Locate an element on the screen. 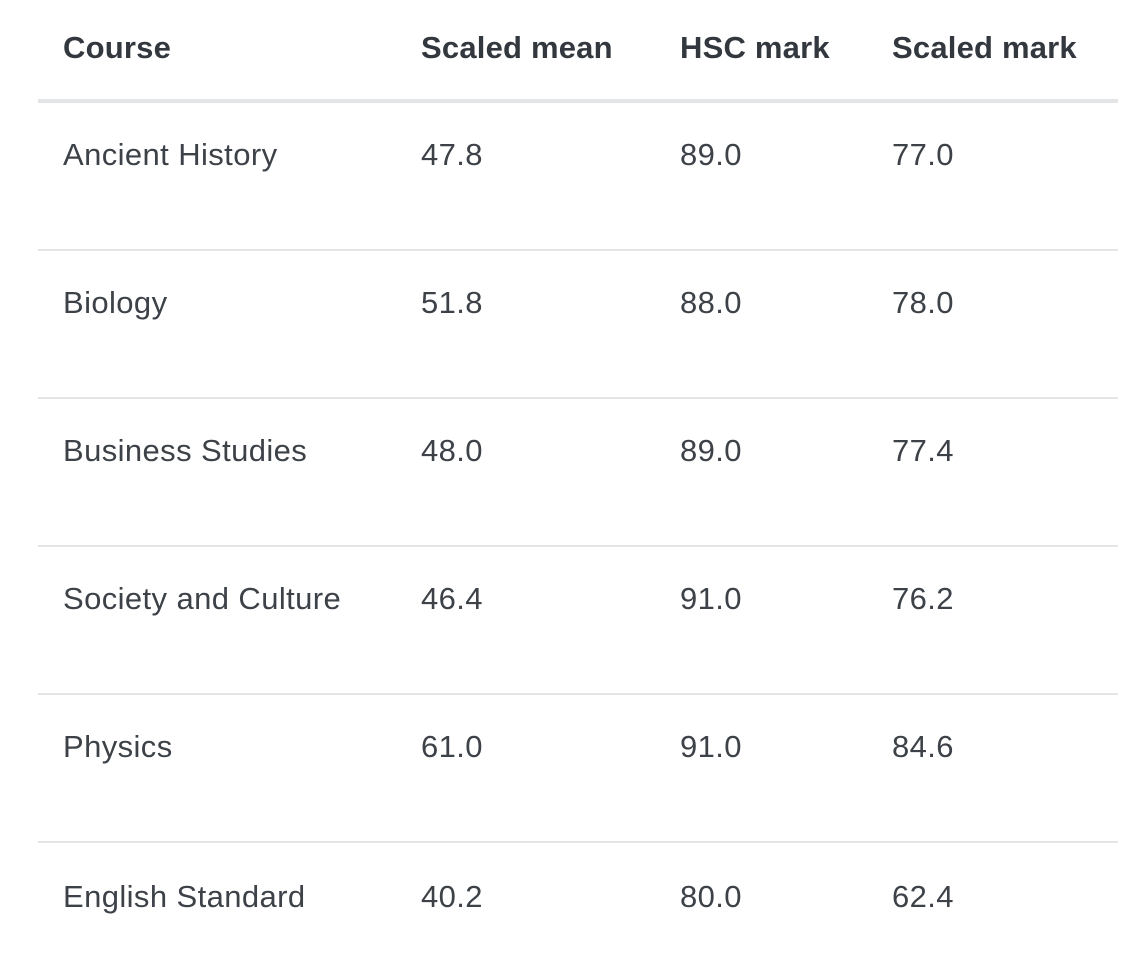 The height and width of the screenshot is (972, 1145). course-cell: Business Studies is located at coordinates (185, 450).